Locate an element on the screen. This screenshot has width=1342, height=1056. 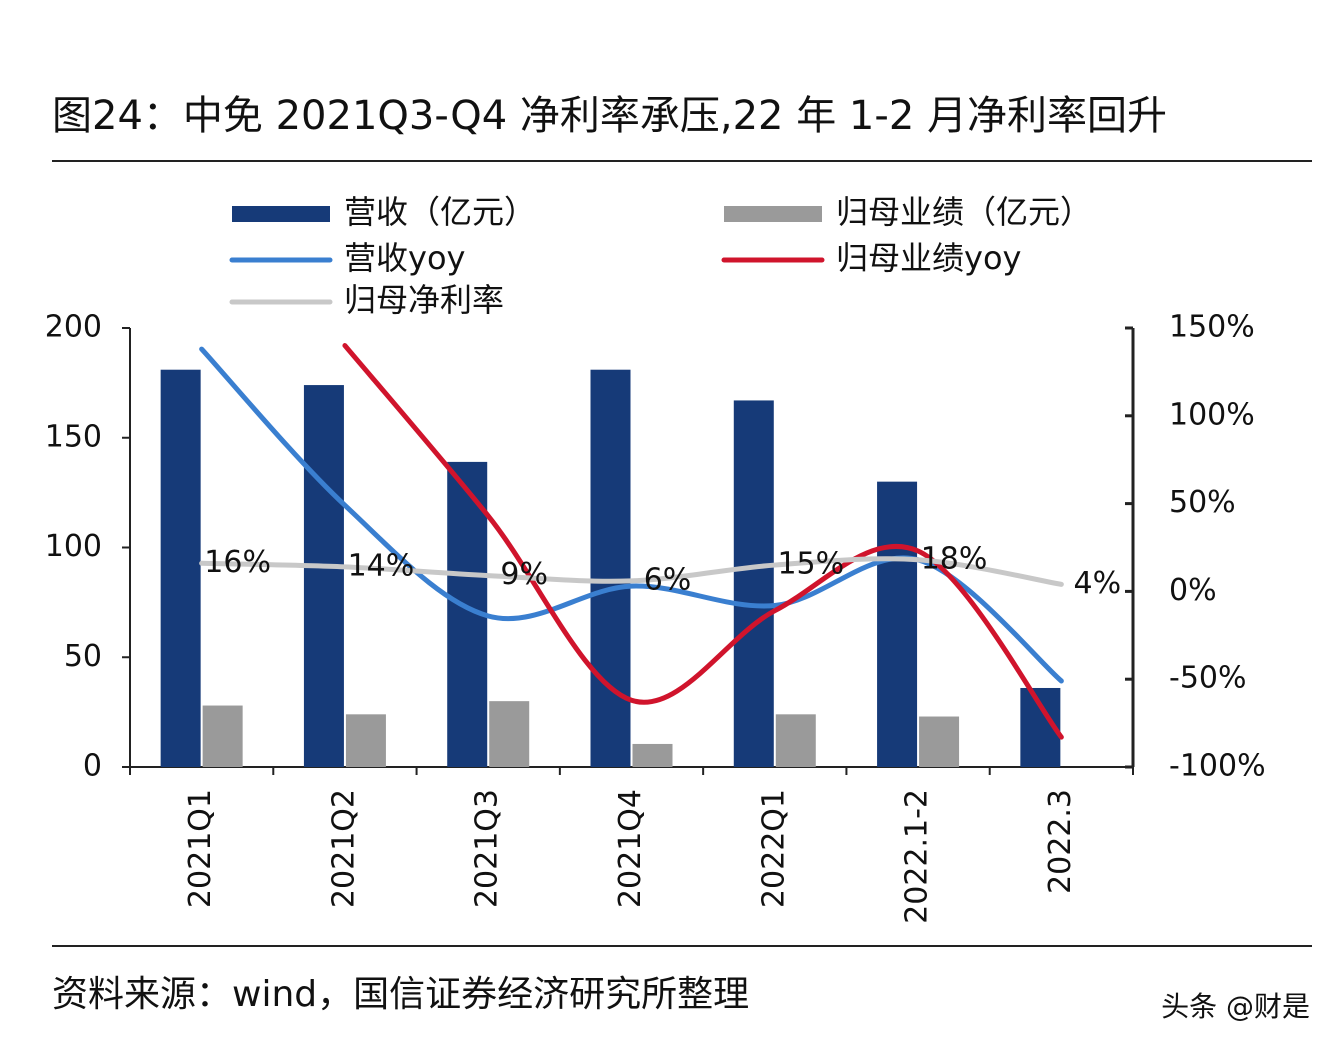
y-tick-label: 0 is located at coordinates (92, 766).